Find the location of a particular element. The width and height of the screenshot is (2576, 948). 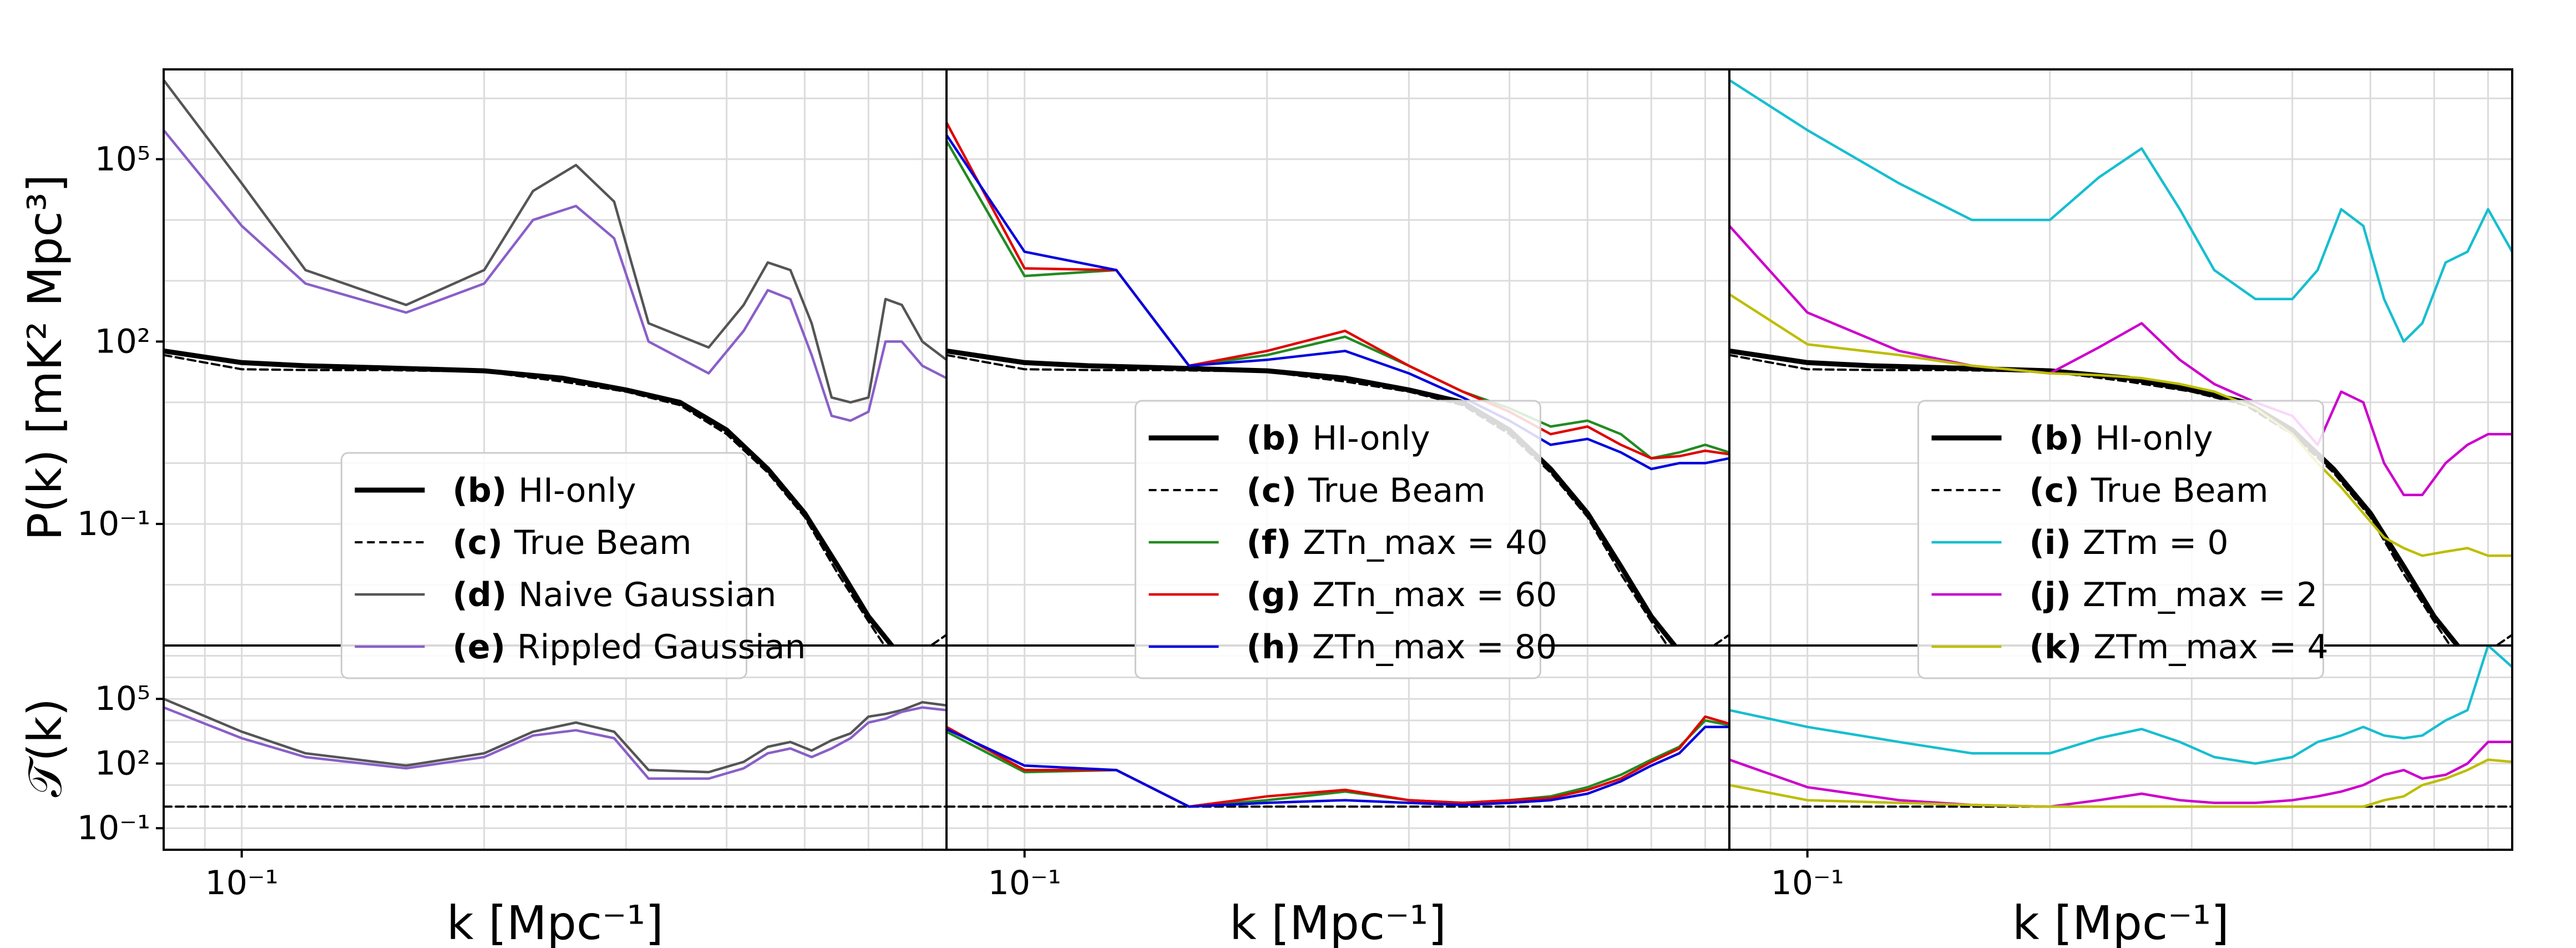

panel-left-legend-tag-e: (e) is located at coordinates (485, 647).